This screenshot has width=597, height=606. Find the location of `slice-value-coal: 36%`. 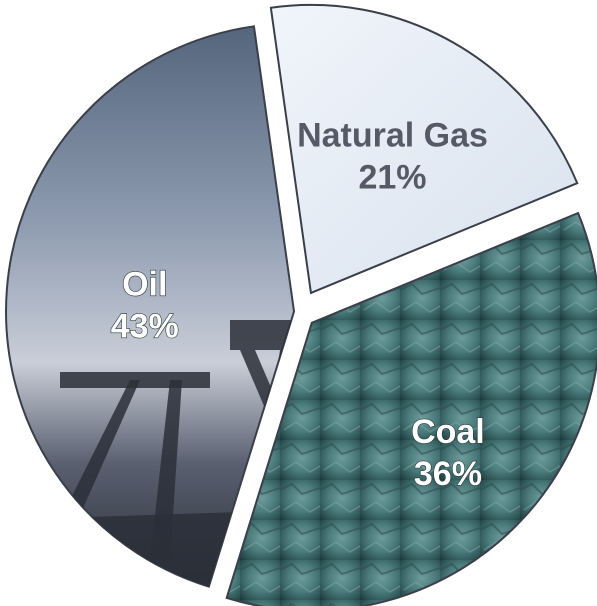

slice-value-coal: 36% is located at coordinates (448, 474).